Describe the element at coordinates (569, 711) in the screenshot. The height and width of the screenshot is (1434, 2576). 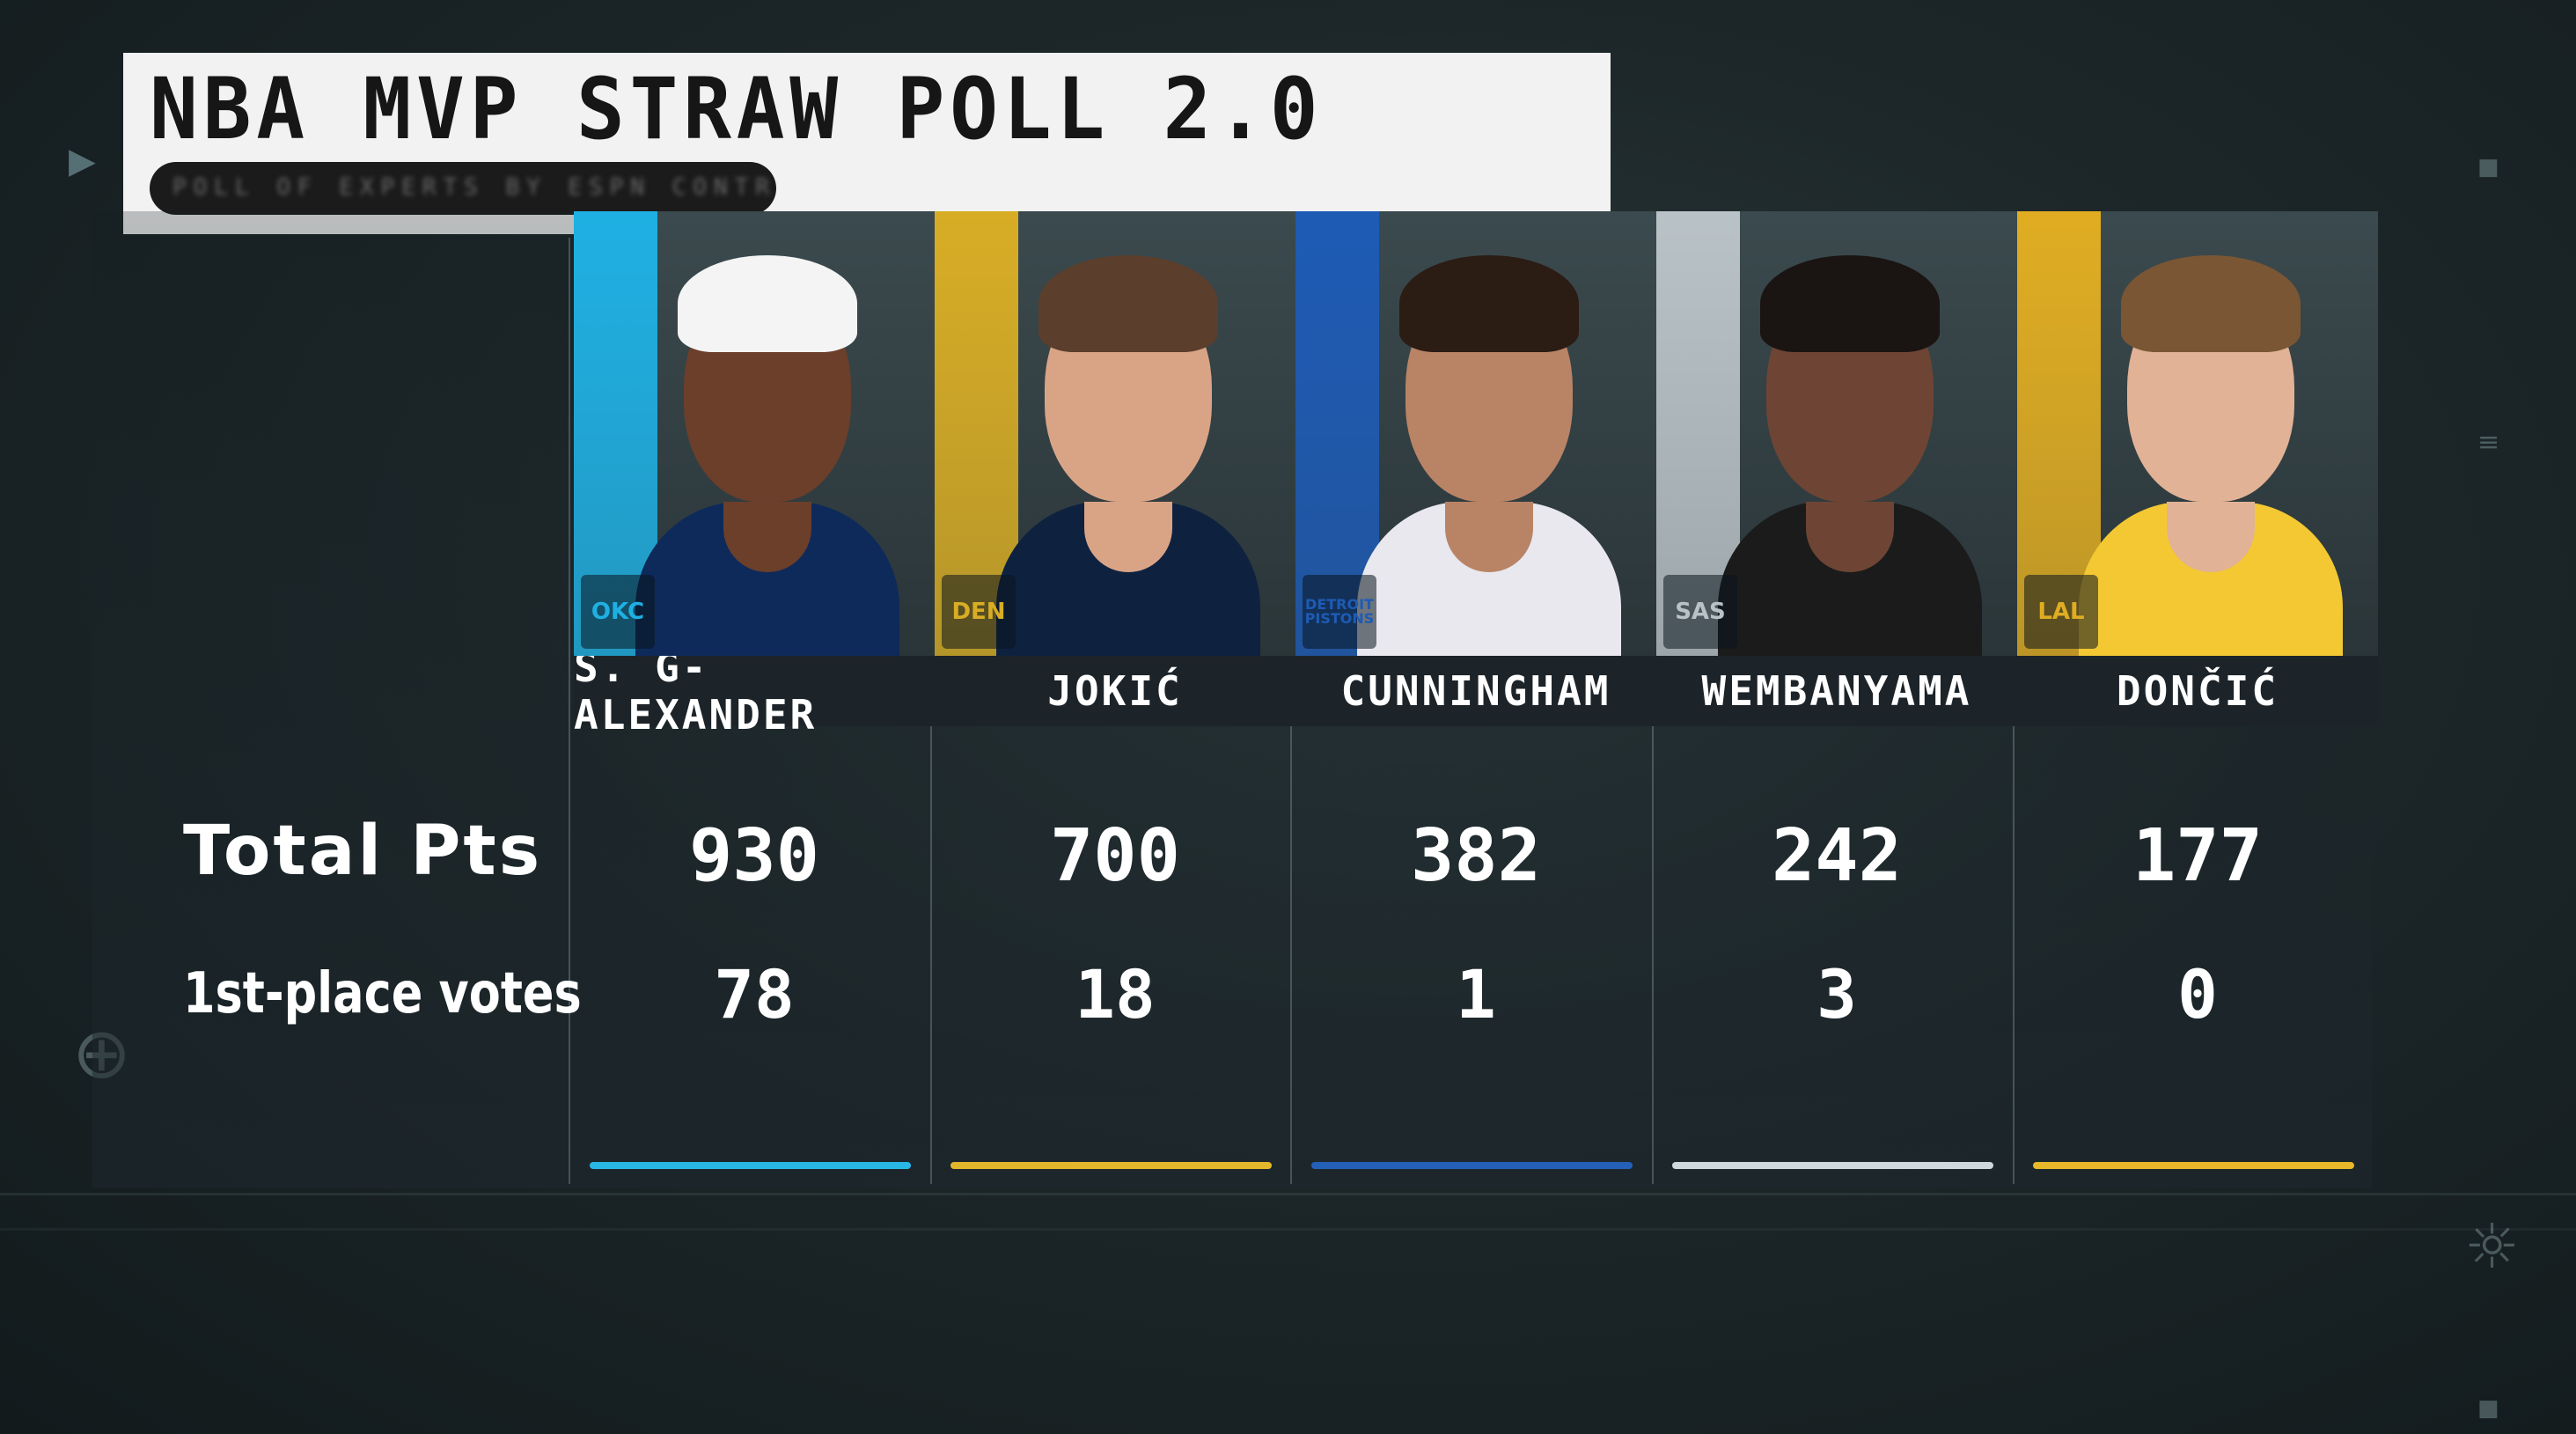
I see `column-divider` at that location.